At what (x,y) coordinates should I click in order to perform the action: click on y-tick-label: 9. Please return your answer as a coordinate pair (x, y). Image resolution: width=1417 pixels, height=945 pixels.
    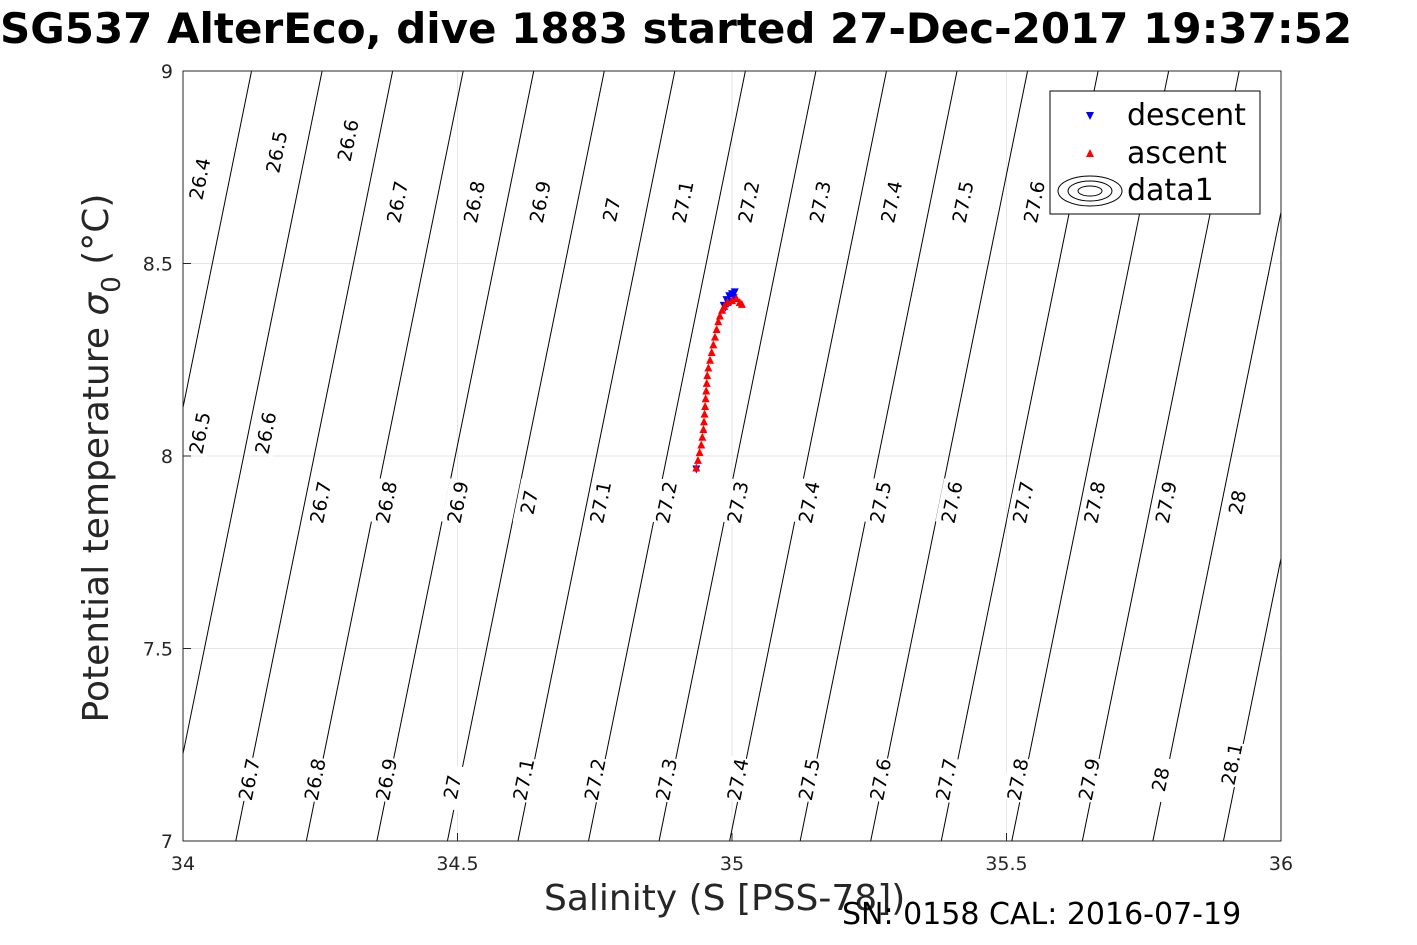
    Looking at the image, I should click on (167, 72).